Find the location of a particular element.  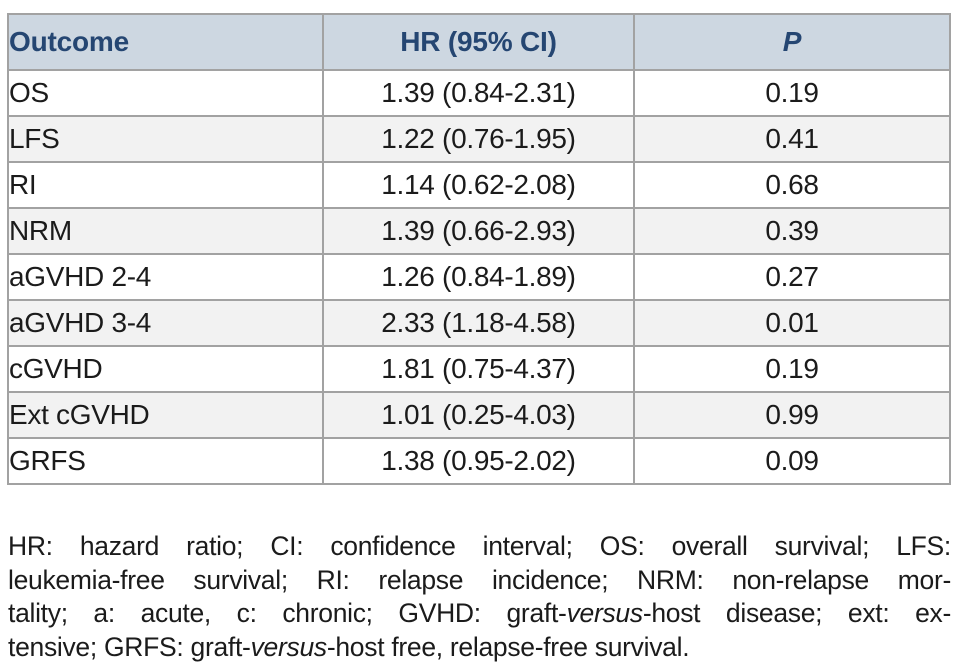

cell-hr: 1.38 (0.95-2.02) is located at coordinates (478, 461).